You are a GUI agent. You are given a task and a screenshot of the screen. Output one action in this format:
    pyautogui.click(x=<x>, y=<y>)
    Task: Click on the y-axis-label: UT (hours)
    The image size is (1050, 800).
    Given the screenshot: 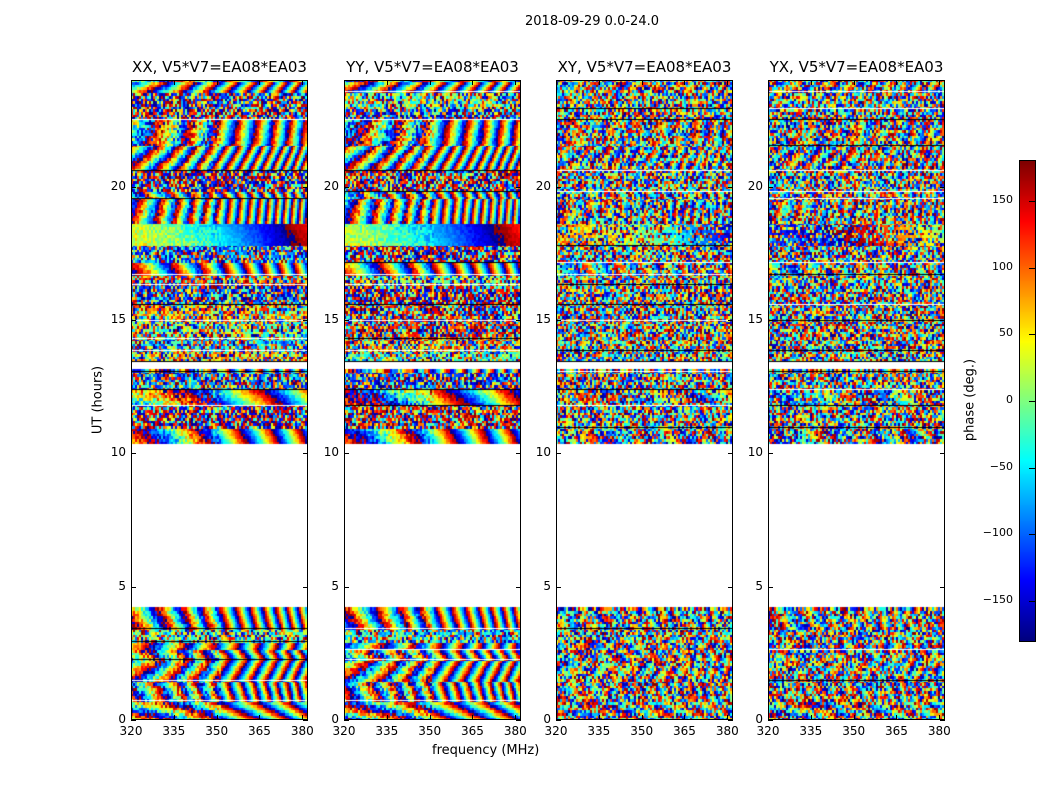 What is the action you would take?
    pyautogui.click(x=98, y=400)
    